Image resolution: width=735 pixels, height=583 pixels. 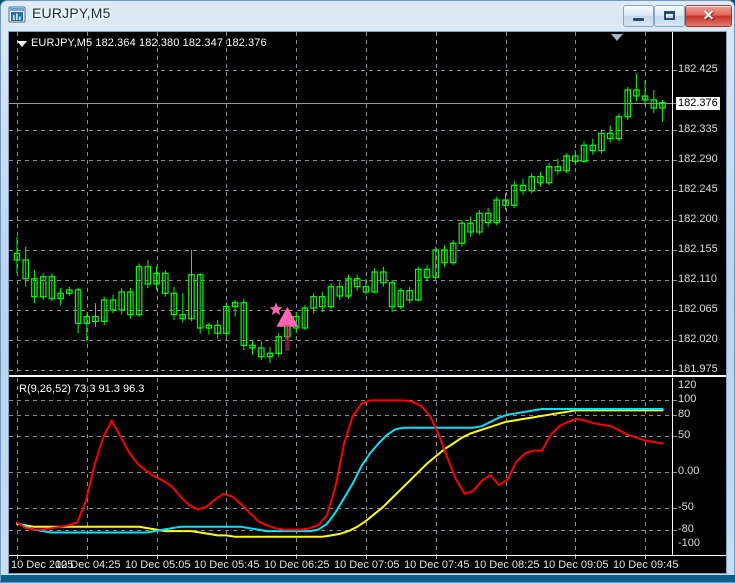 What do you see at coordinates (42, 565) in the screenshot?
I see `time-axis-label: 10 Dec 2025` at bounding box center [42, 565].